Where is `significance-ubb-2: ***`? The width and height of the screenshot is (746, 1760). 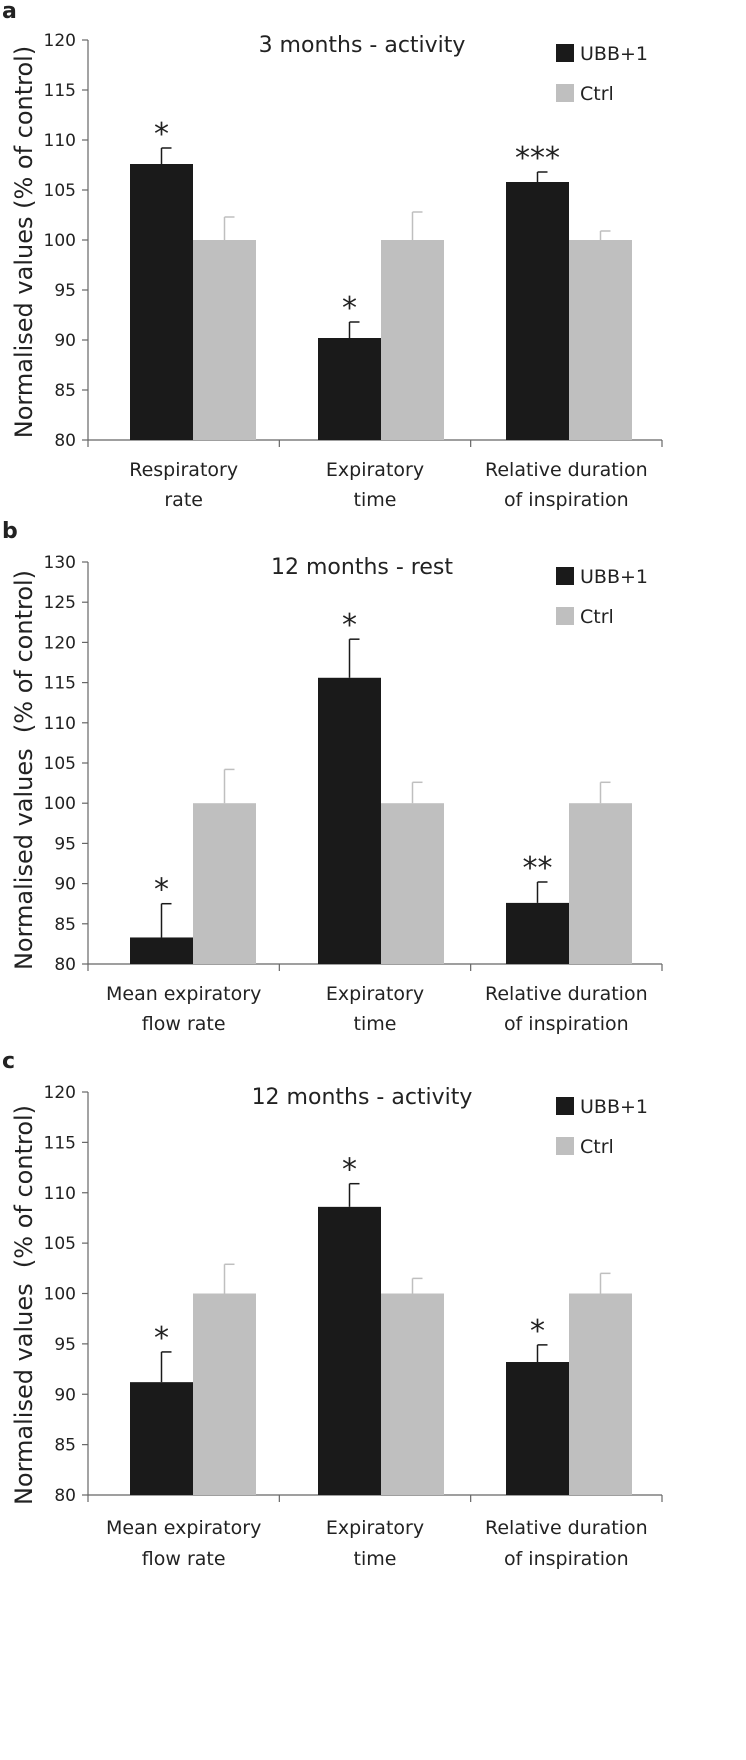
significance-ubb-2: *** is located at coordinates (537, 158).